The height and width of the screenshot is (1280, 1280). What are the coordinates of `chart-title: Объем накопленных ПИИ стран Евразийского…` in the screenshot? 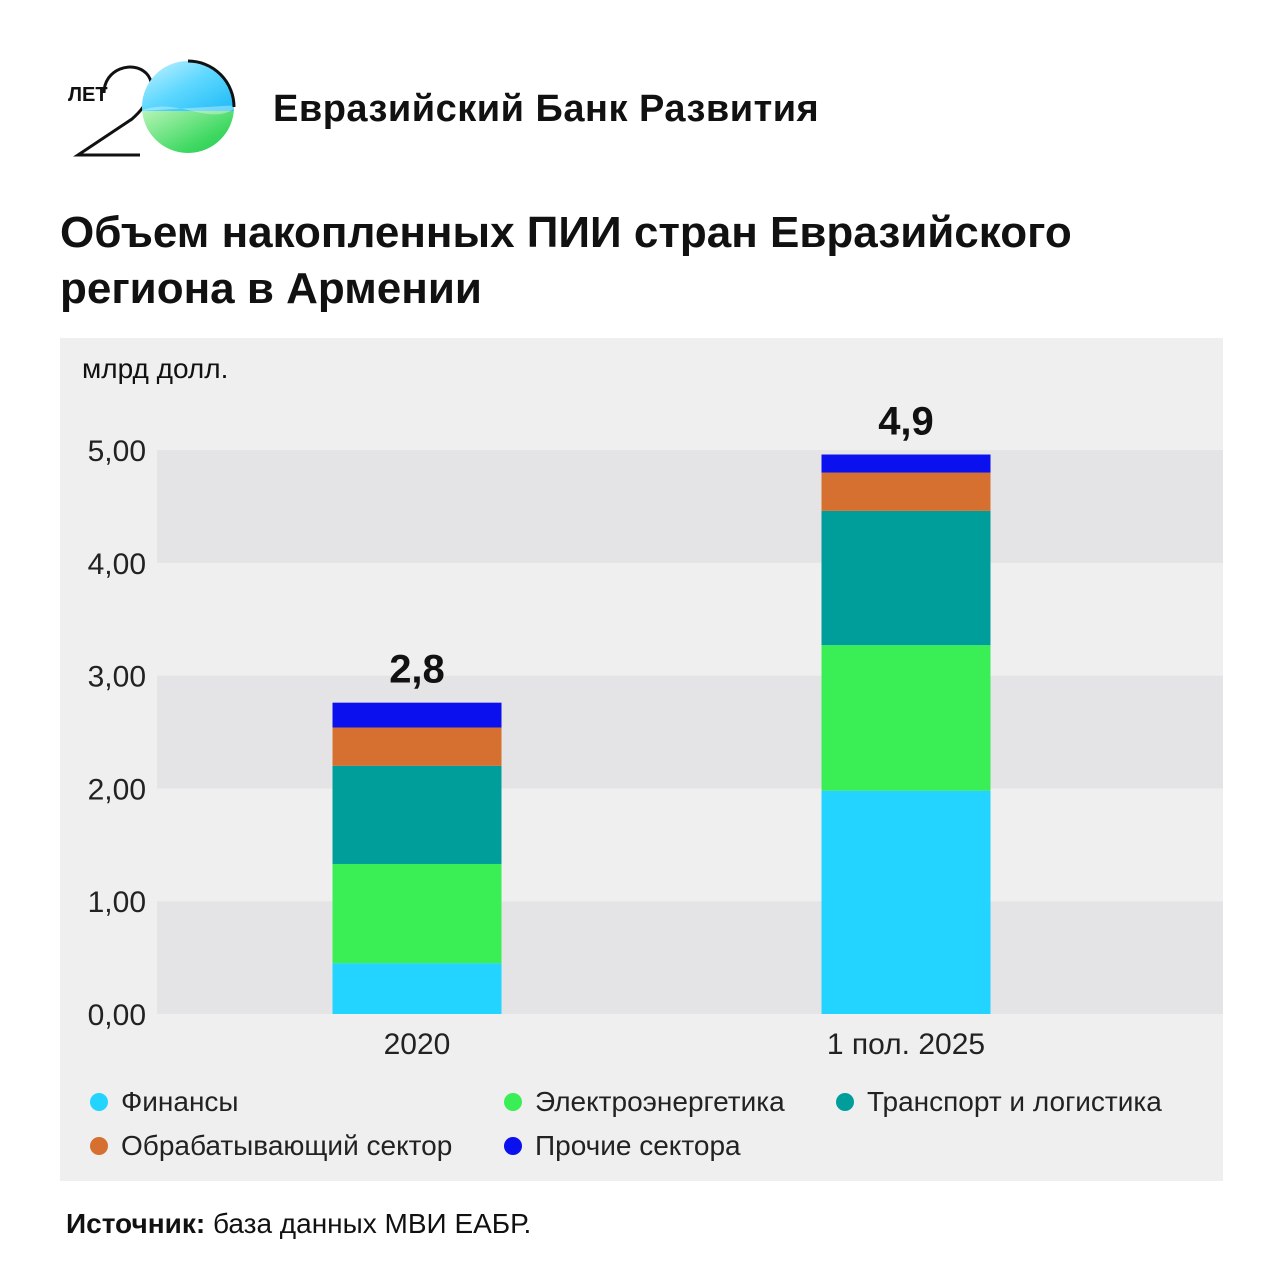 It's located at (566, 260).